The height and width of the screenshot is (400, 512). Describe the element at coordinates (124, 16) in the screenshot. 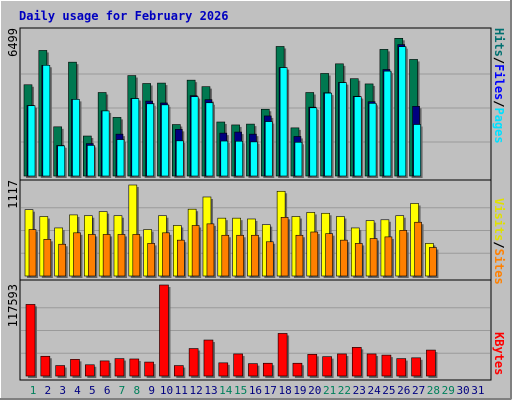

I see `chart-title: Daily usage for February 2026` at that location.